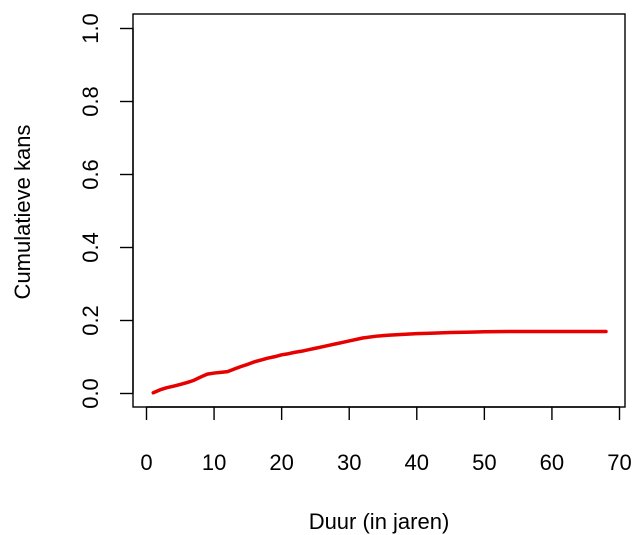 This screenshot has height=535, width=635. I want to click on series-line, so click(379, 362).